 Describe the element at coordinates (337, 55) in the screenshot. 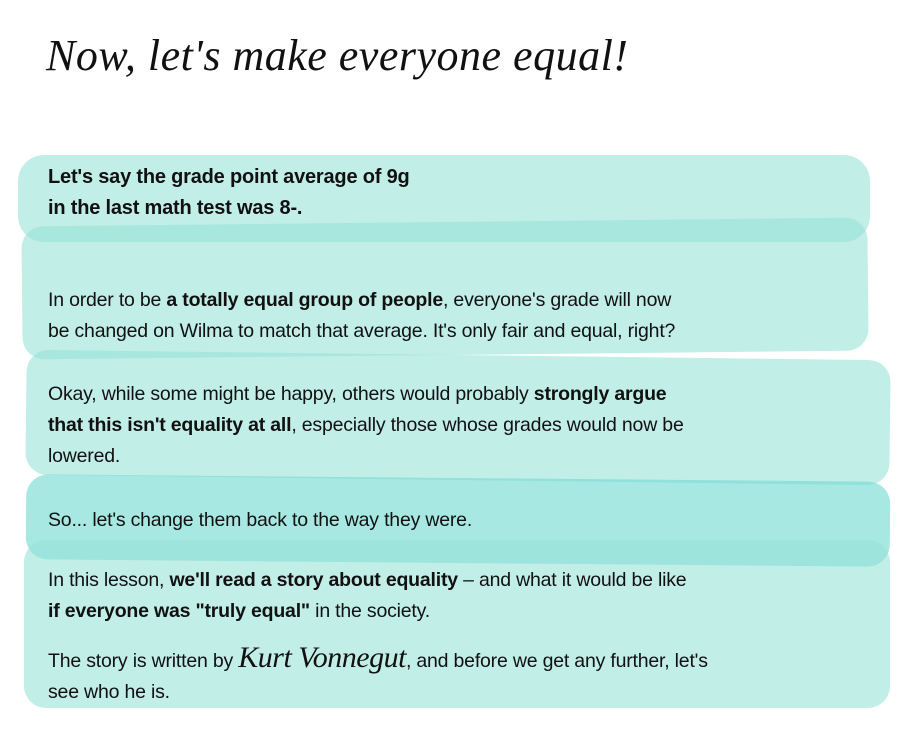

I see `page-title: Now, let's make everyone equal!` at that location.